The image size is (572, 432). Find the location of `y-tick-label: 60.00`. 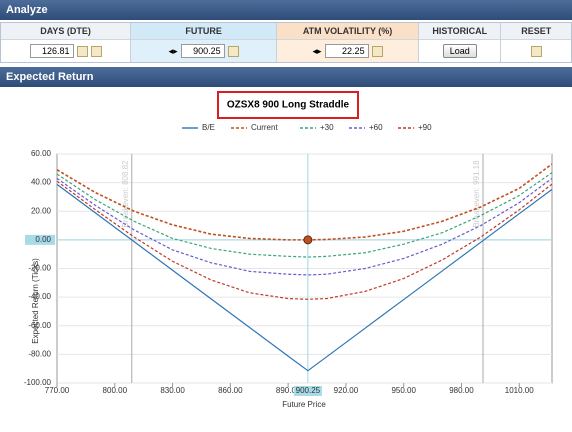

y-tick-label: 60.00 is located at coordinates (41, 153).